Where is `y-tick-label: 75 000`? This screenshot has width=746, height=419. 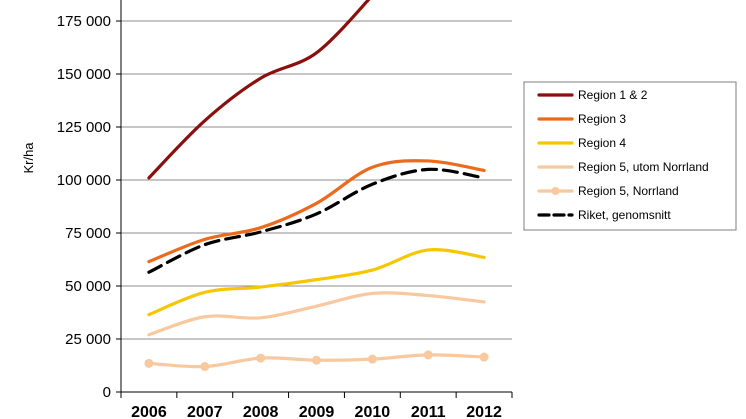 y-tick-label: 75 000 is located at coordinates (88, 233).